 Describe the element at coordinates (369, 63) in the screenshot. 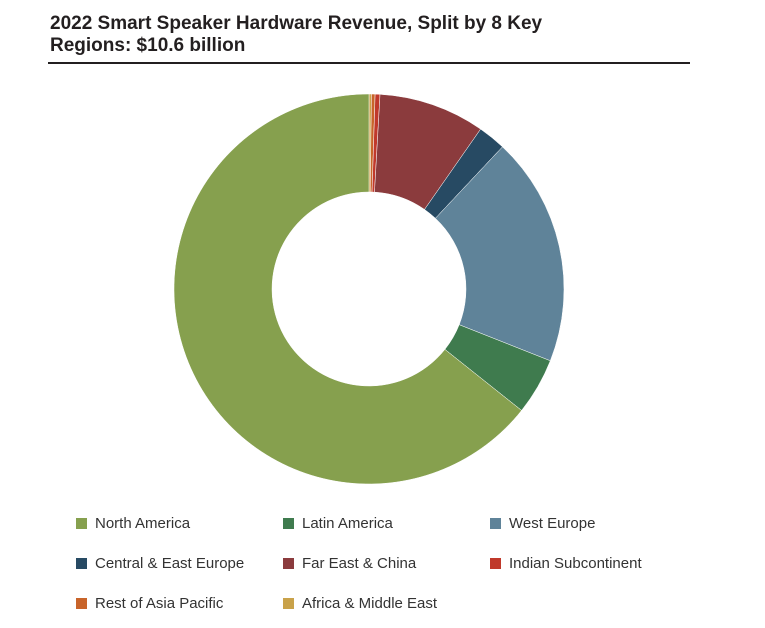

I see `title-rule` at that location.